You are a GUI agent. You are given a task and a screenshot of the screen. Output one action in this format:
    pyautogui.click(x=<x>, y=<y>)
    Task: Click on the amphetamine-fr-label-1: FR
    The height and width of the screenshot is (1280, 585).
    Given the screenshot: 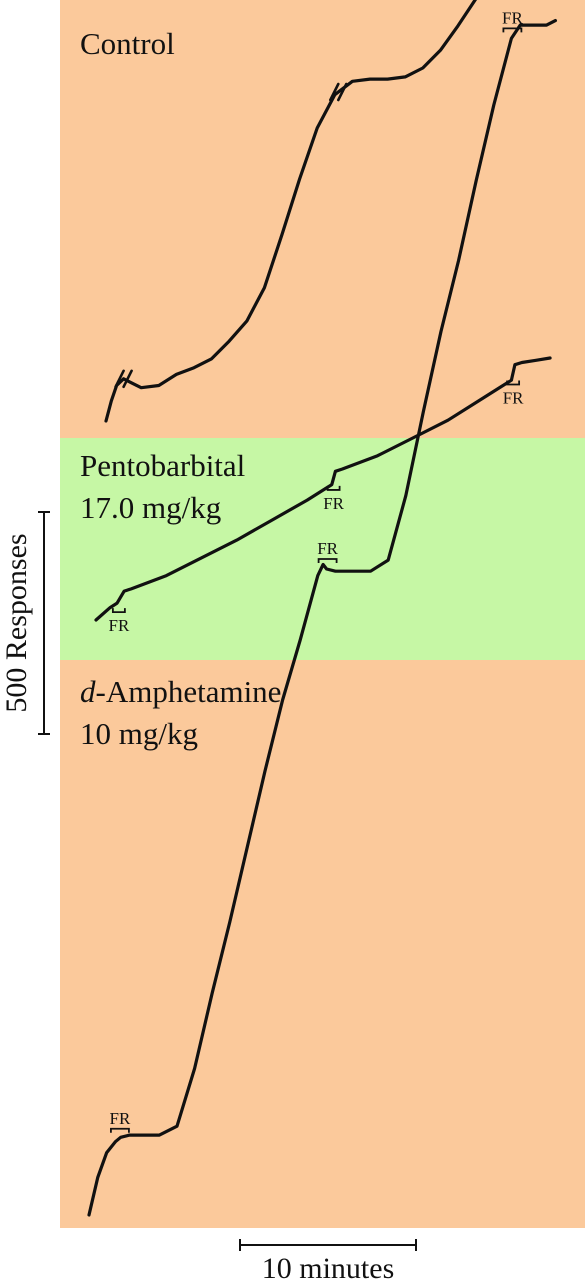 What is the action you would take?
    pyautogui.click(x=327, y=548)
    